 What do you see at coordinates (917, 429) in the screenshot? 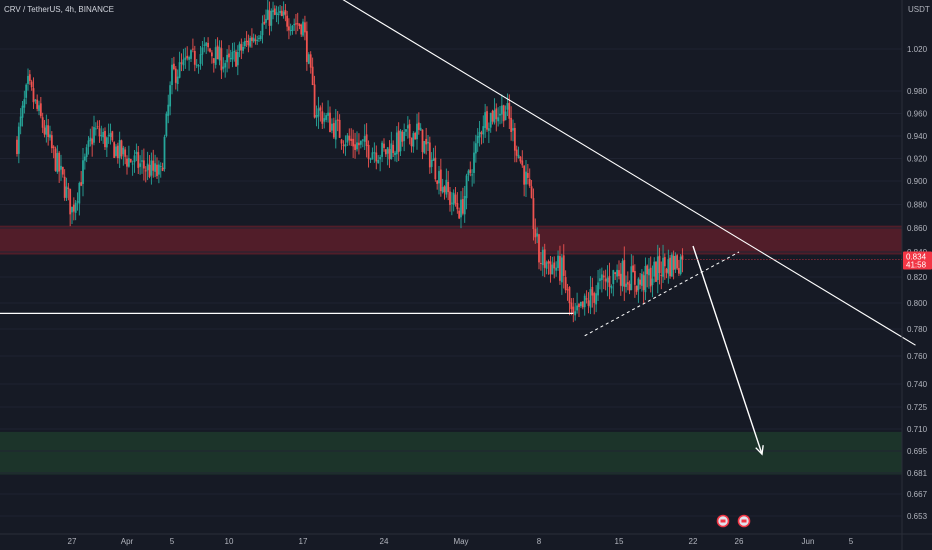
I see `price-tick-label: 0.710` at bounding box center [917, 429].